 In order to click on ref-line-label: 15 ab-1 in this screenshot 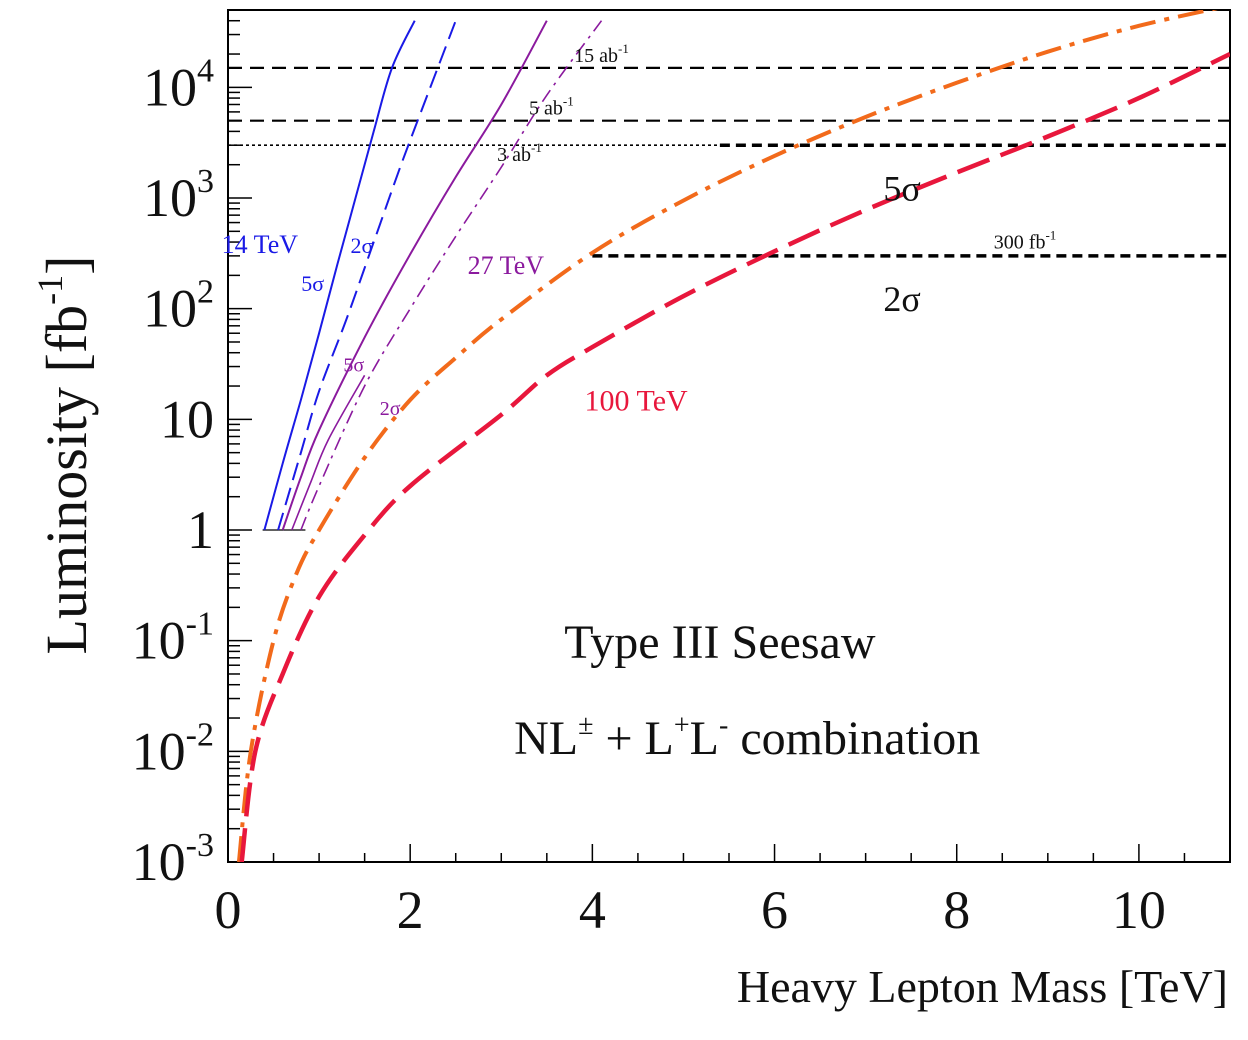, I will do `click(601, 54)`.